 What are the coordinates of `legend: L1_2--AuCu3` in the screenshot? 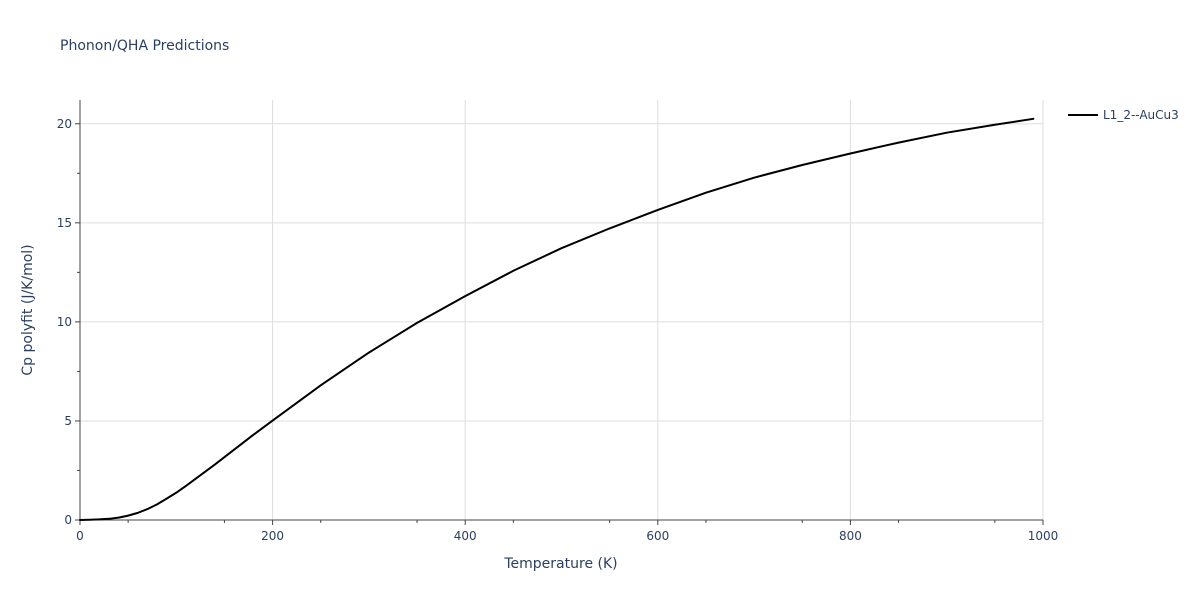 It's located at (1123, 115).